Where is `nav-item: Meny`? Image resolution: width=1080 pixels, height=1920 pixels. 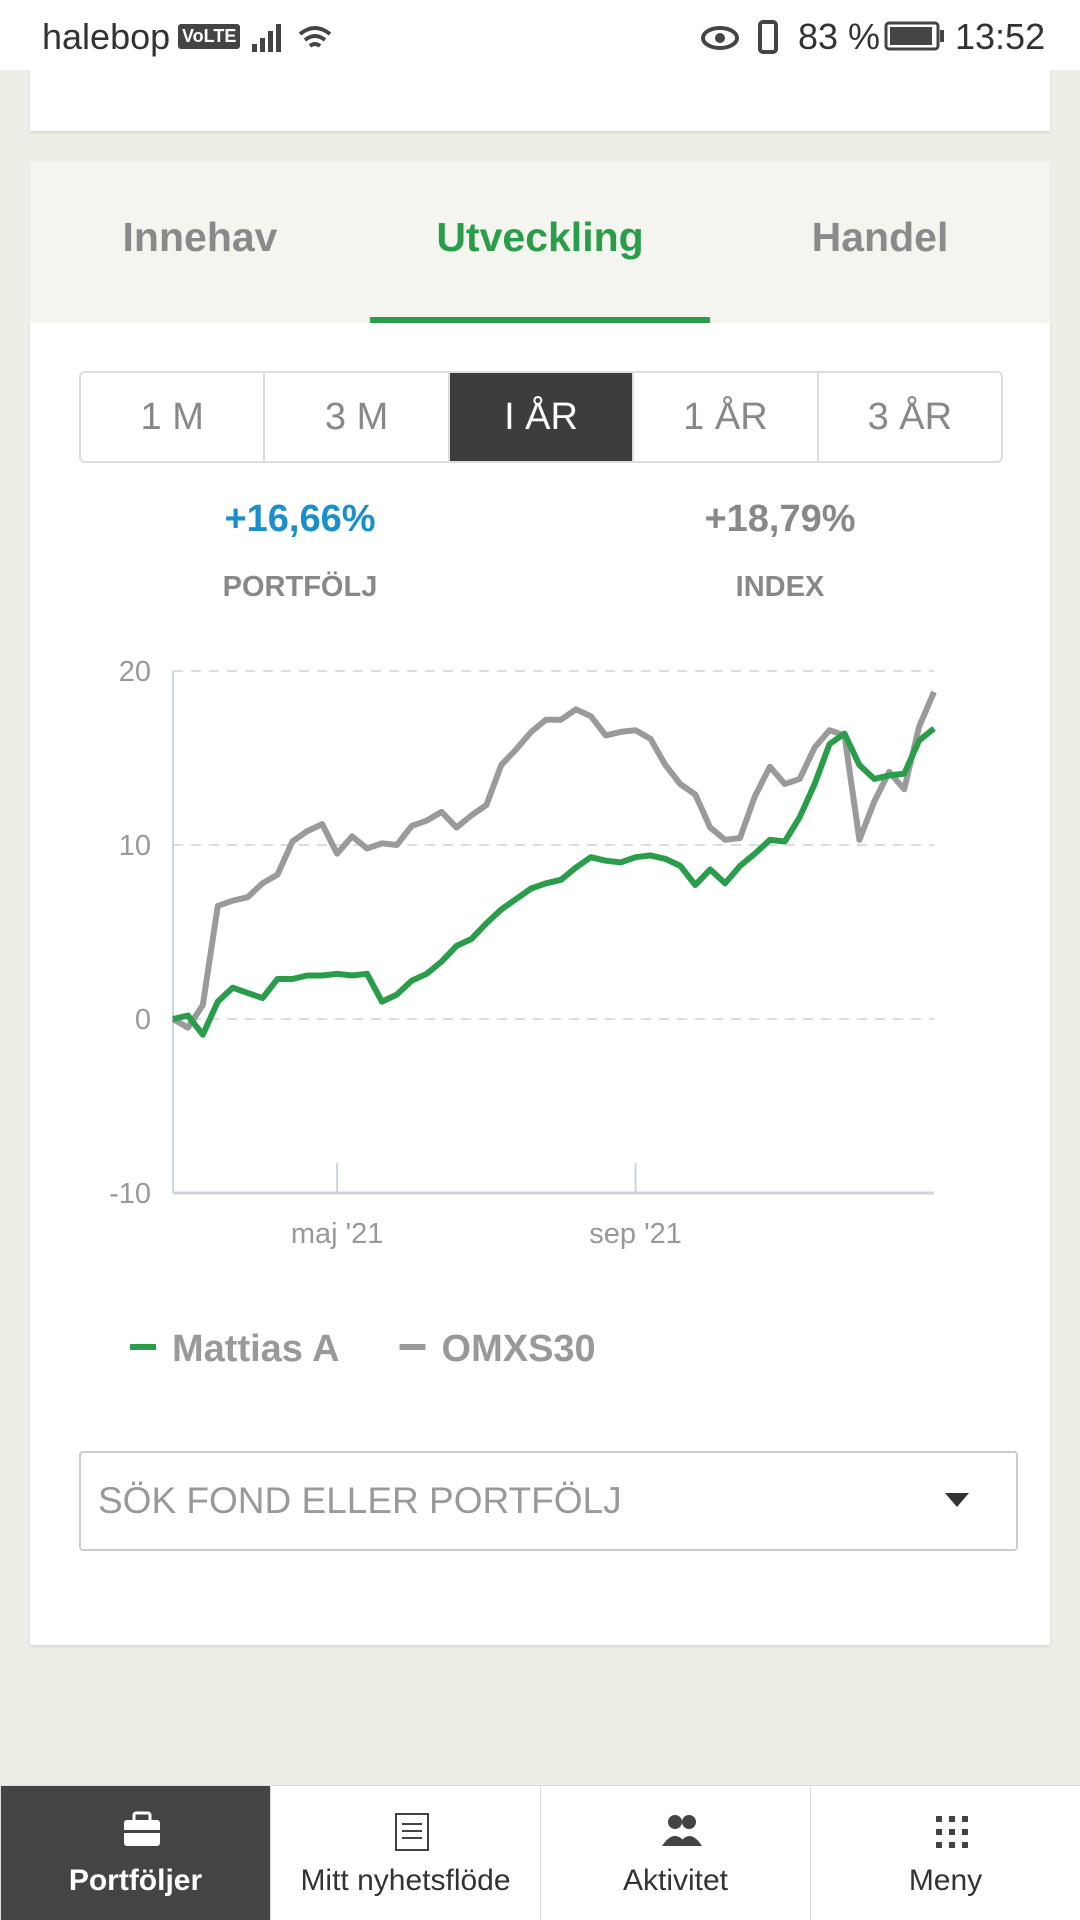
nav-item: Meny is located at coordinates (945, 1853).